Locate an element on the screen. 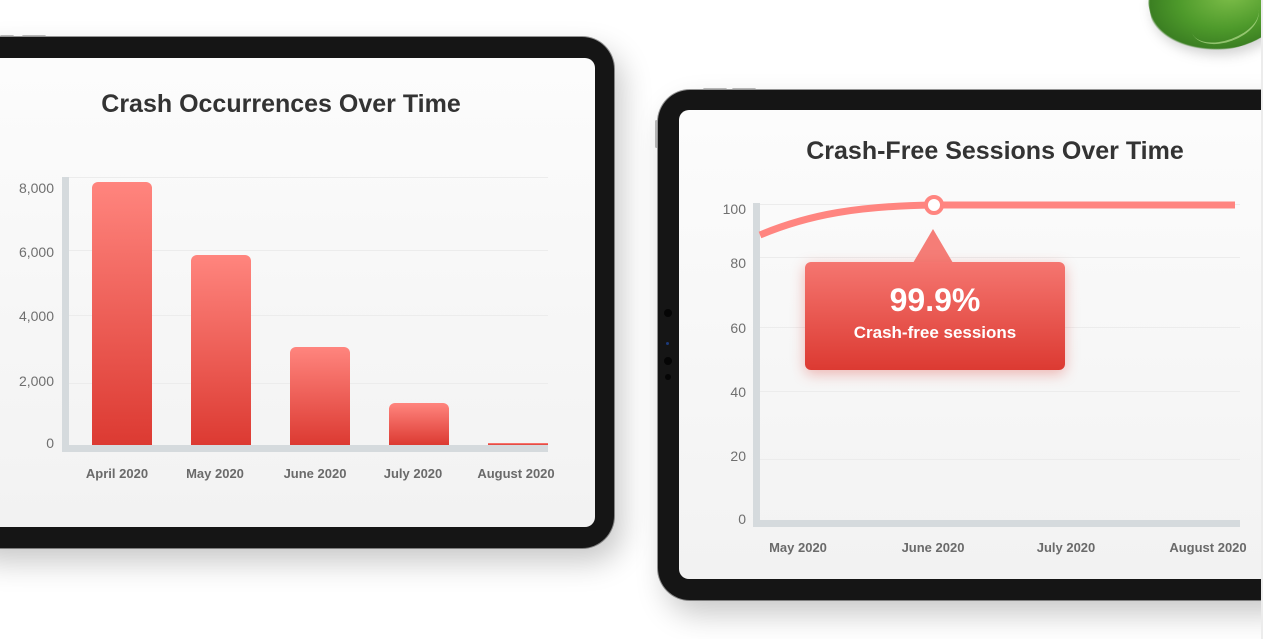  y-tick-label: 80 is located at coordinates (738, 263).